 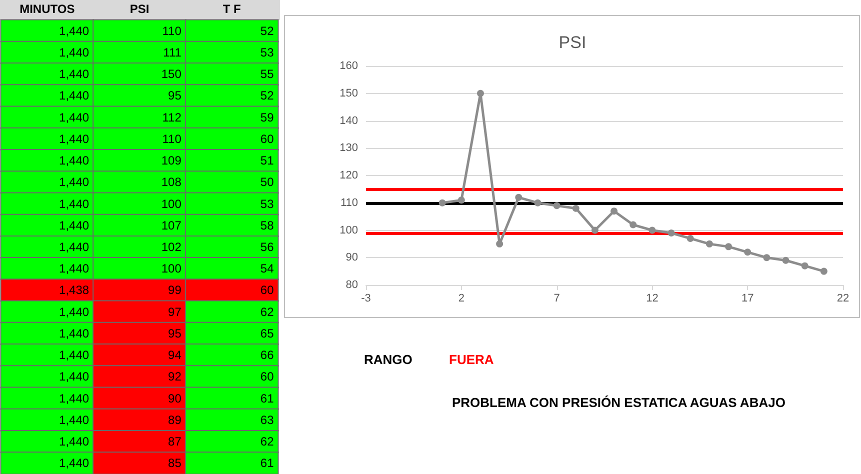 What do you see at coordinates (349, 148) in the screenshot?
I see `y-tick-label: 130` at bounding box center [349, 148].